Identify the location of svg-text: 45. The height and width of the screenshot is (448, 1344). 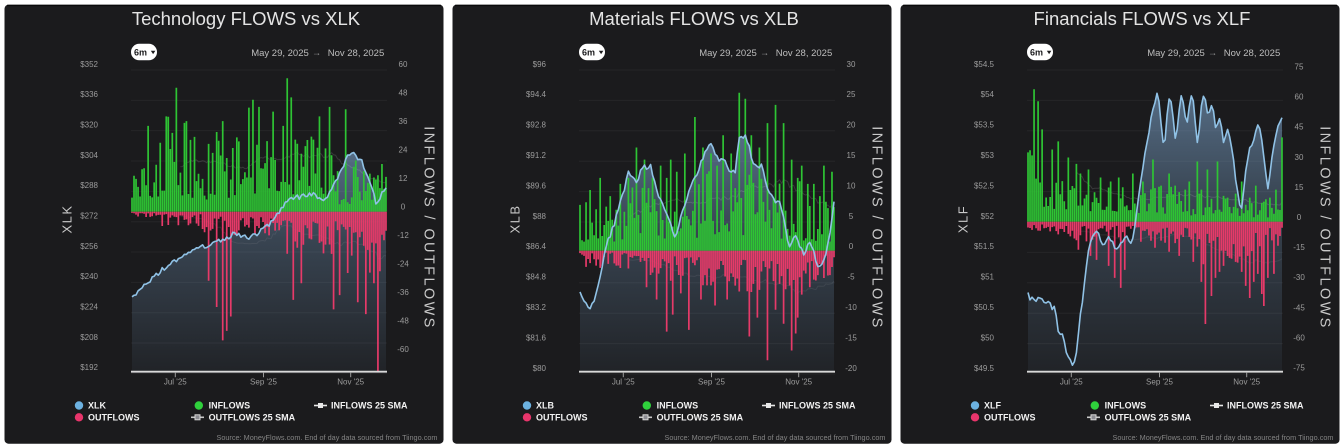
(1299, 127).